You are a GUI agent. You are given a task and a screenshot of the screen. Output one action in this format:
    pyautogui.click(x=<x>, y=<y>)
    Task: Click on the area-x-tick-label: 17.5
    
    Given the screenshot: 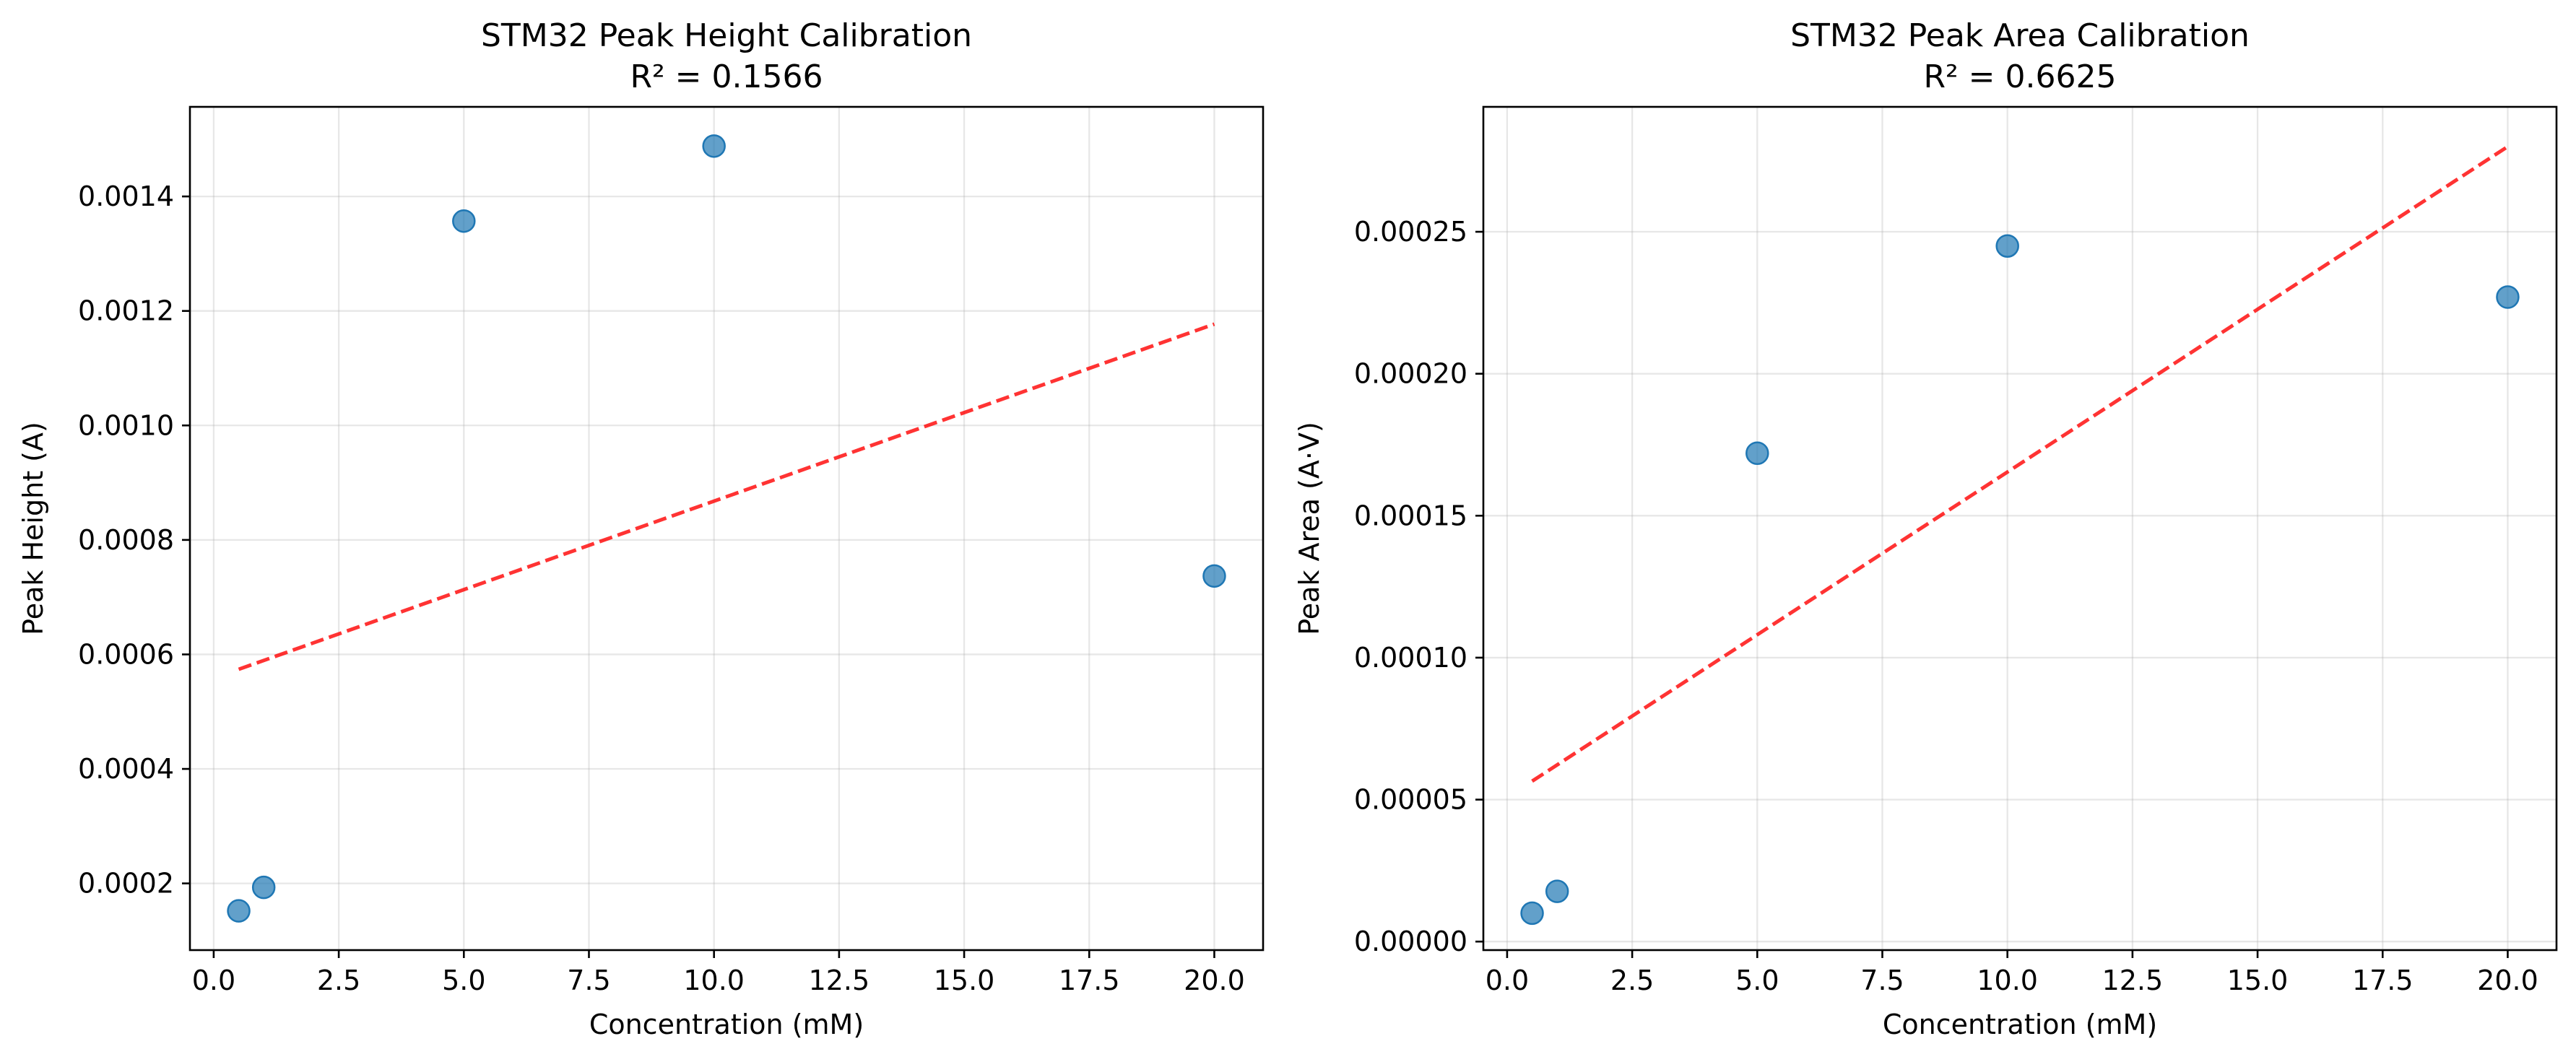 What is the action you would take?
    pyautogui.click(x=2383, y=980)
    